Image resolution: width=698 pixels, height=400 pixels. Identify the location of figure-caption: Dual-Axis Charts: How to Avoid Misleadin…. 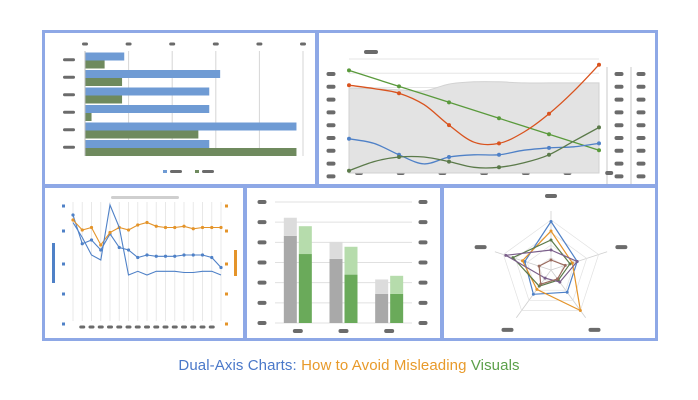
(349, 365).